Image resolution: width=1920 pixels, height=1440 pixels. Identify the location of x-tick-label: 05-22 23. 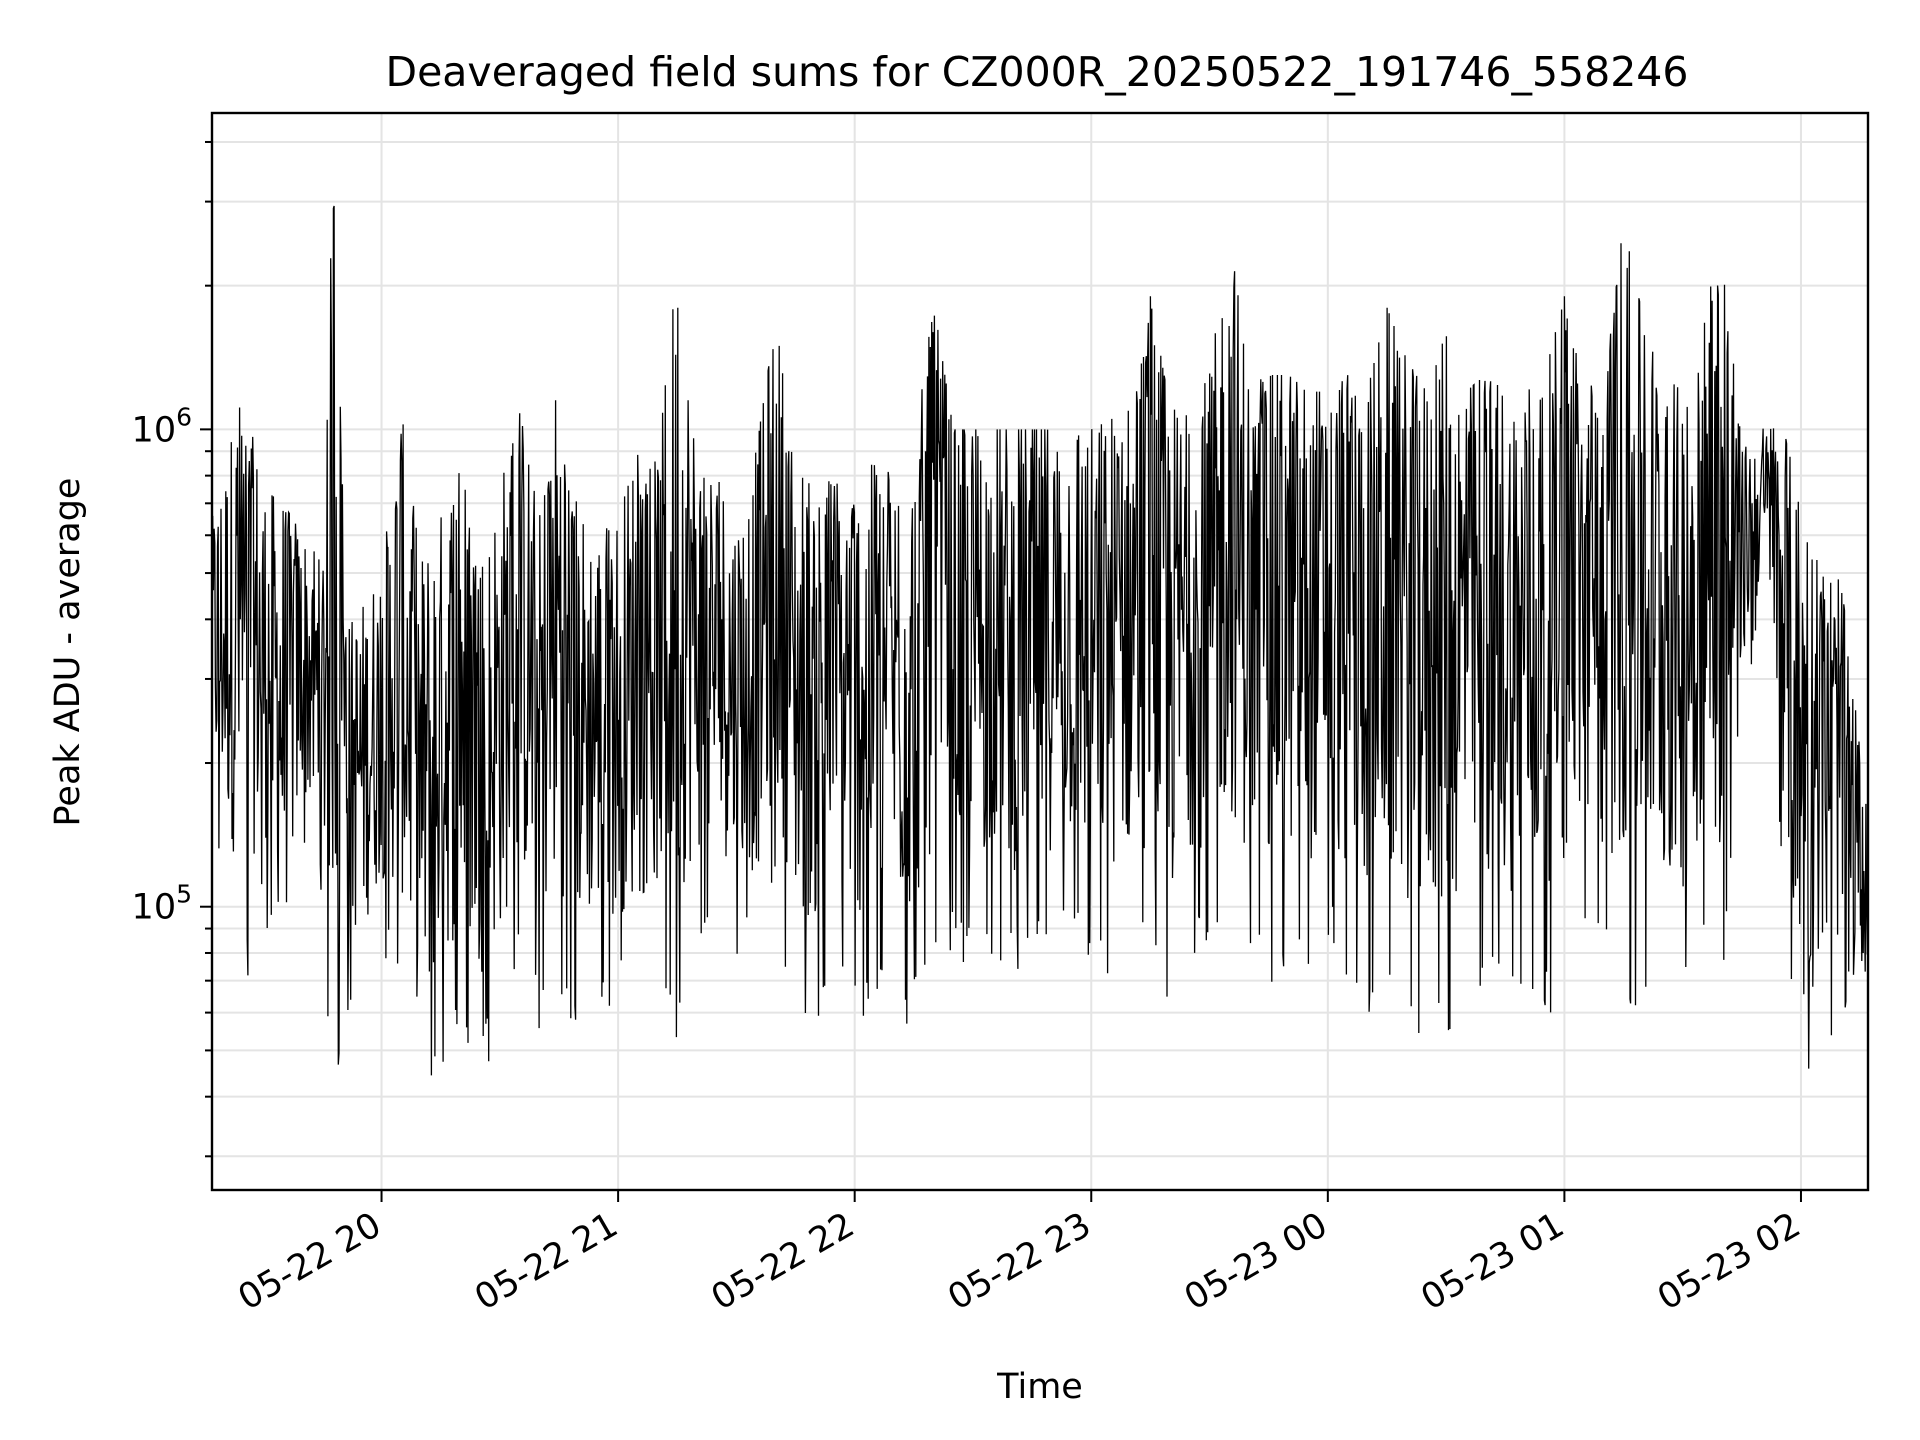
(1019, 1261).